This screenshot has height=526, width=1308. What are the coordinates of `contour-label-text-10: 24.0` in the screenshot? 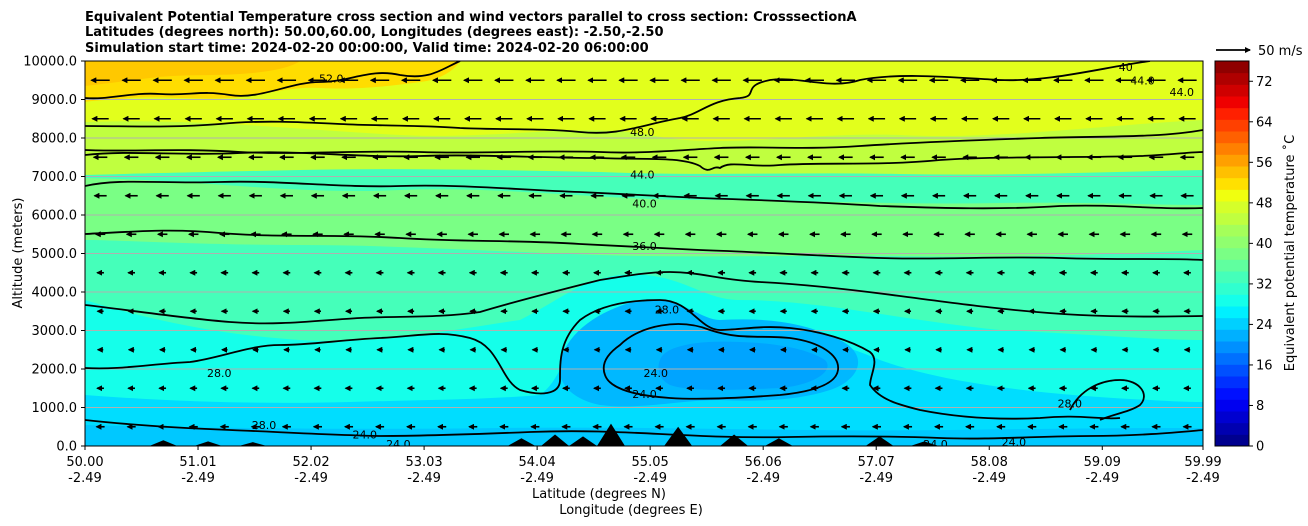 It's located at (365, 434).